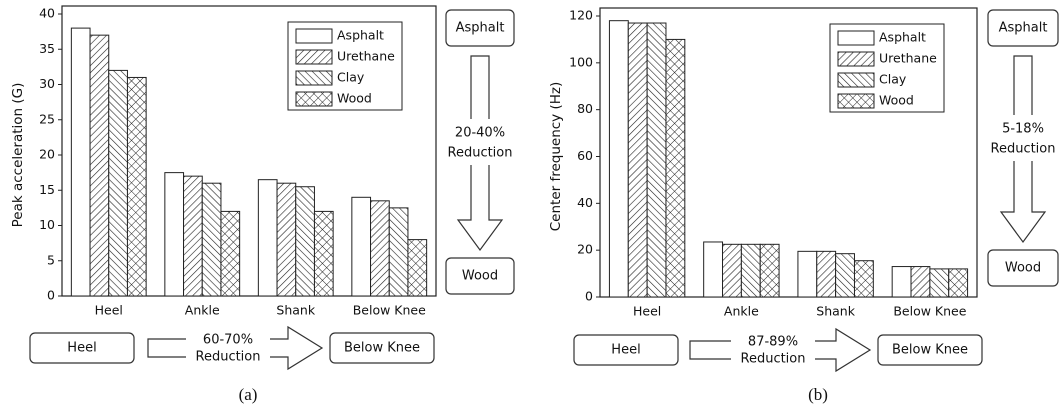 The width and height of the screenshot is (1063, 410). Describe the element at coordinates (585, 155) in the screenshot. I see `y-tick-label: 60` at that location.